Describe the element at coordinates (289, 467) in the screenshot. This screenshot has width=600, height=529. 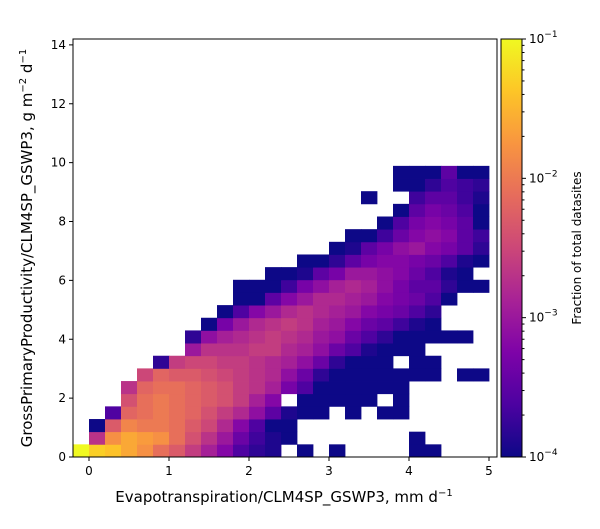
I see `x-axis-ticks: 0 1 2 3 4 5` at that location.